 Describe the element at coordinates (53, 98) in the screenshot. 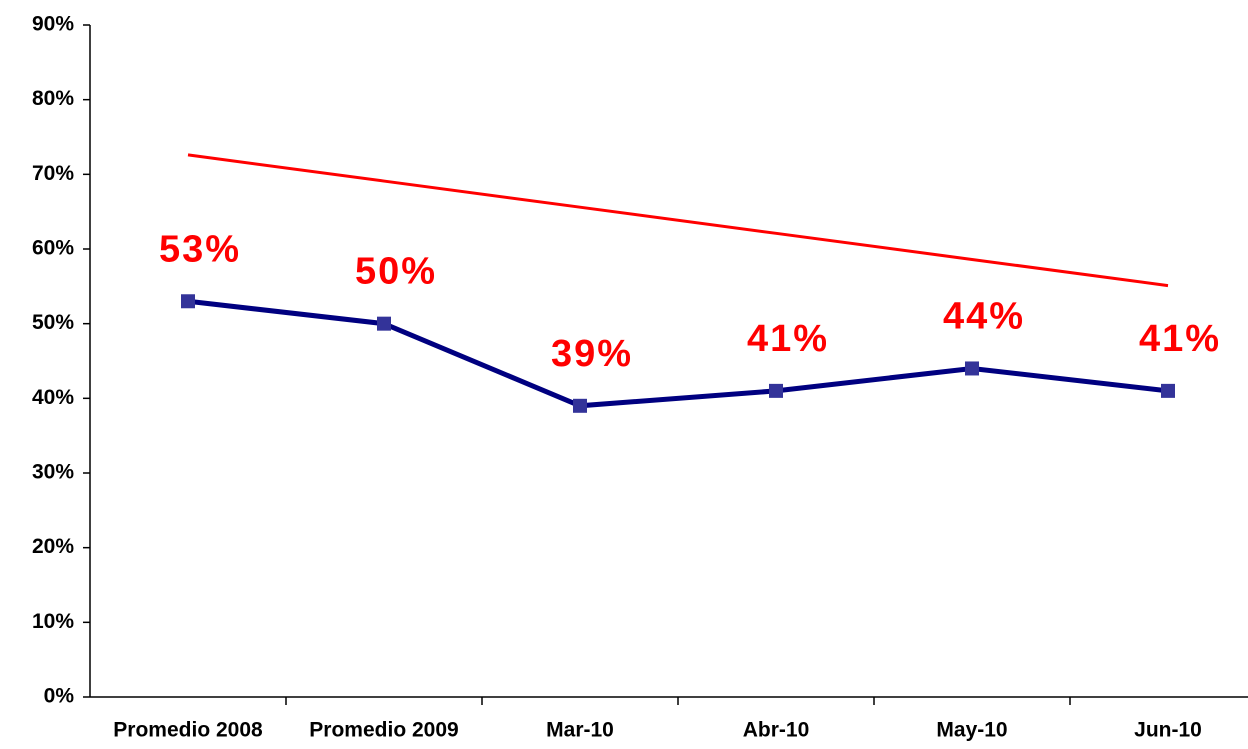

I see `y-tick-label: 80%` at that location.